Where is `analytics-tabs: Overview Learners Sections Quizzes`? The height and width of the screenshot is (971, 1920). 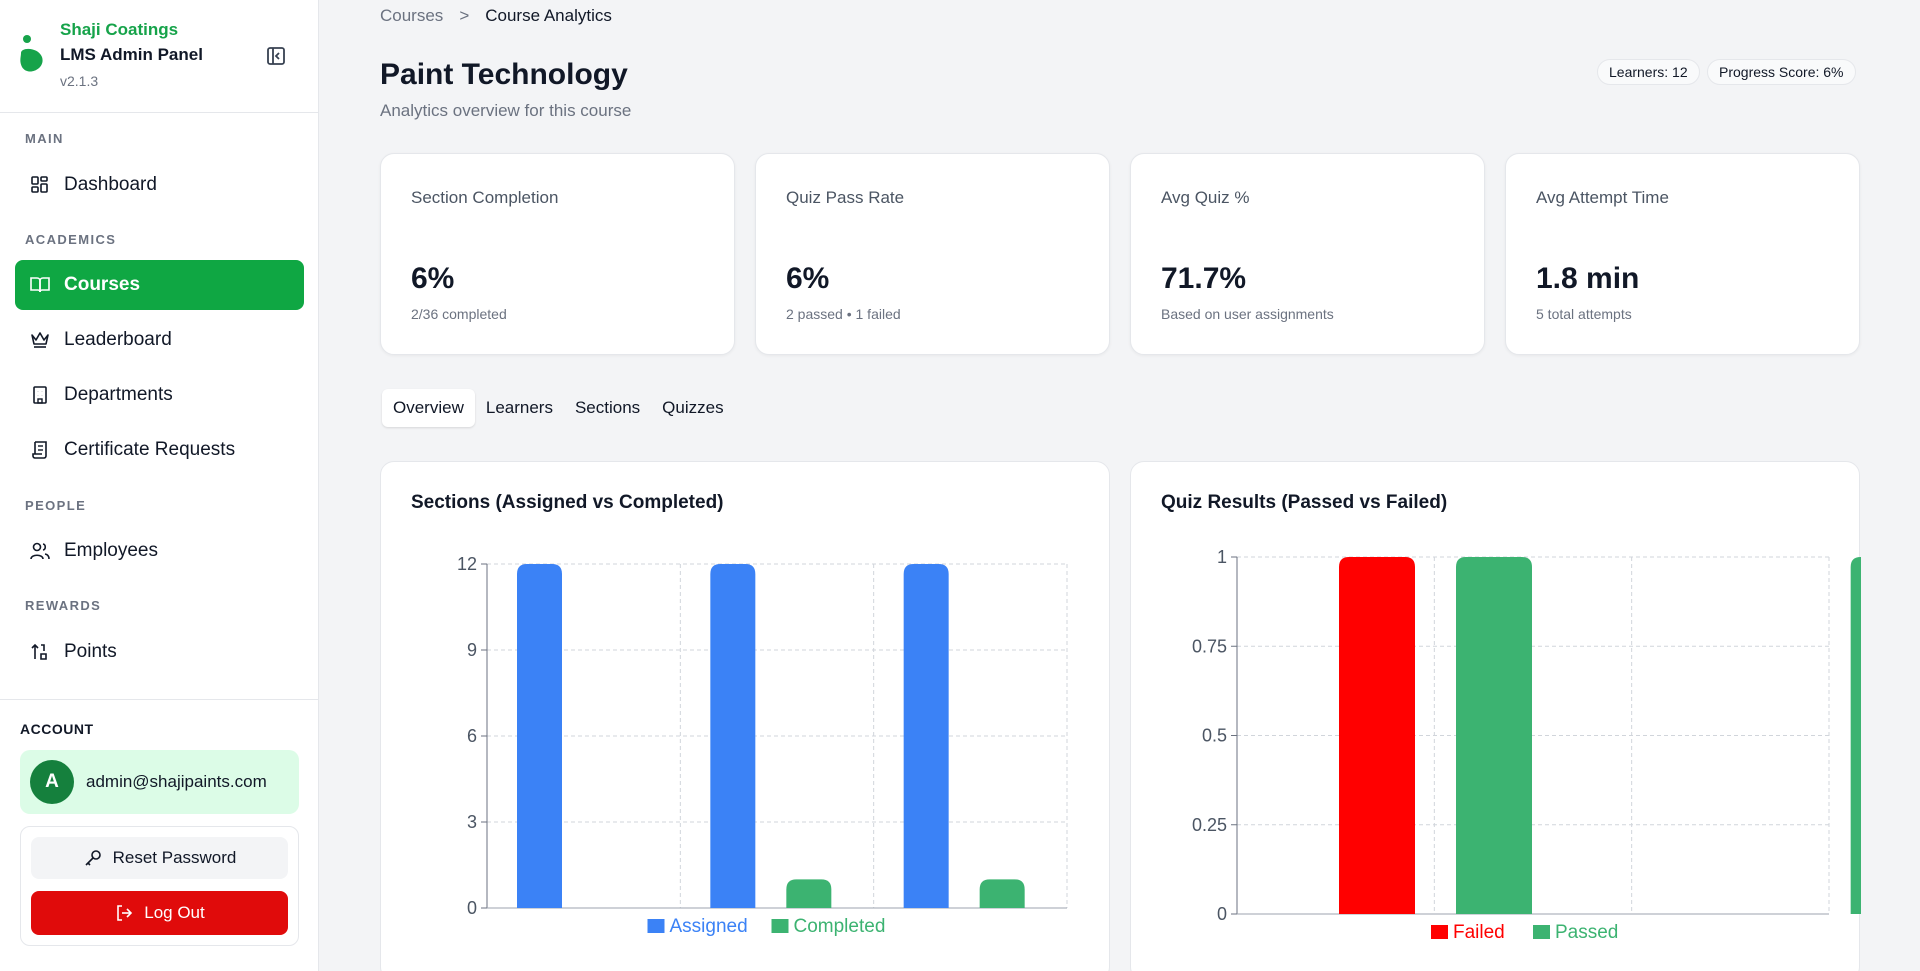
analytics-tabs: Overview Learners Sections Quizzes is located at coordinates (558, 408).